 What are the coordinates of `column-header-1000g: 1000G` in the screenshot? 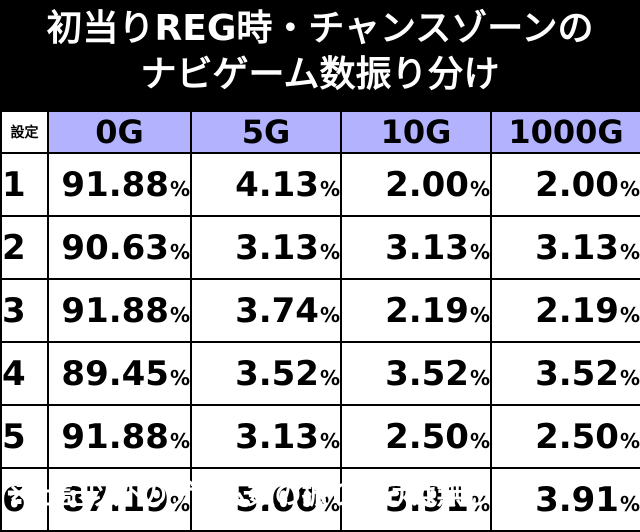 It's located at (565, 132).